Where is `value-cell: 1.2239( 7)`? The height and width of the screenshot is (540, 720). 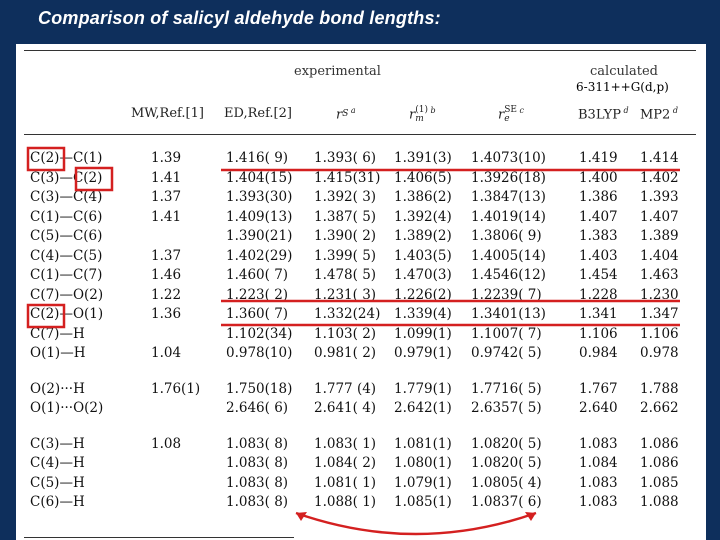 value-cell: 1.2239( 7) is located at coordinates (506, 294).